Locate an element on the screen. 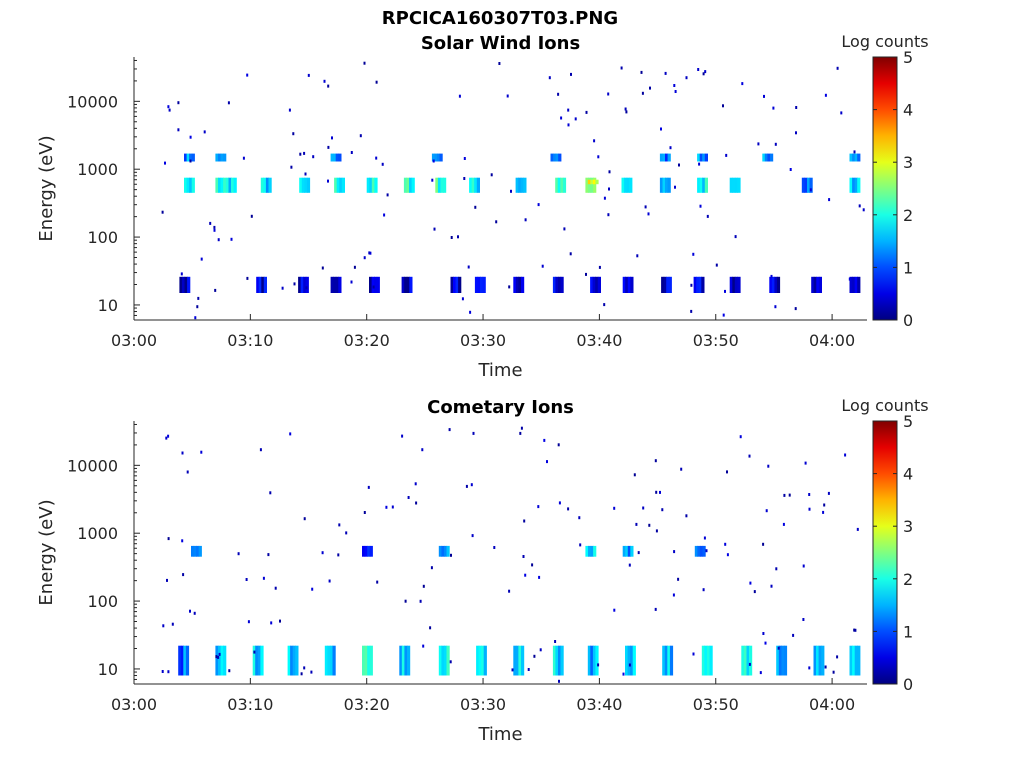 The image size is (1024, 768). colorbar-tick-label: 0 is located at coordinates (908, 320).